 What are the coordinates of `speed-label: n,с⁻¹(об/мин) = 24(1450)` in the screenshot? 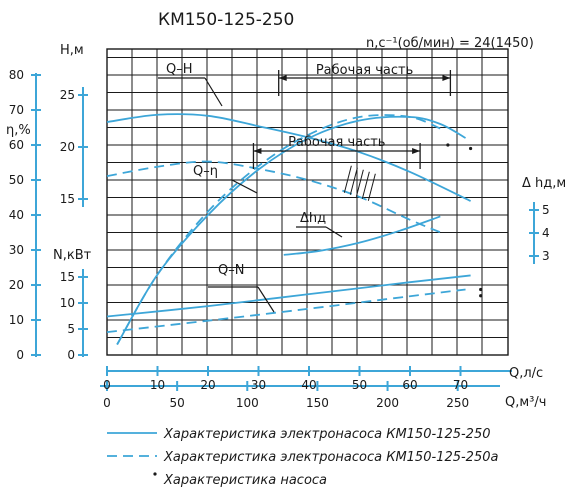 It's located at (450, 43).